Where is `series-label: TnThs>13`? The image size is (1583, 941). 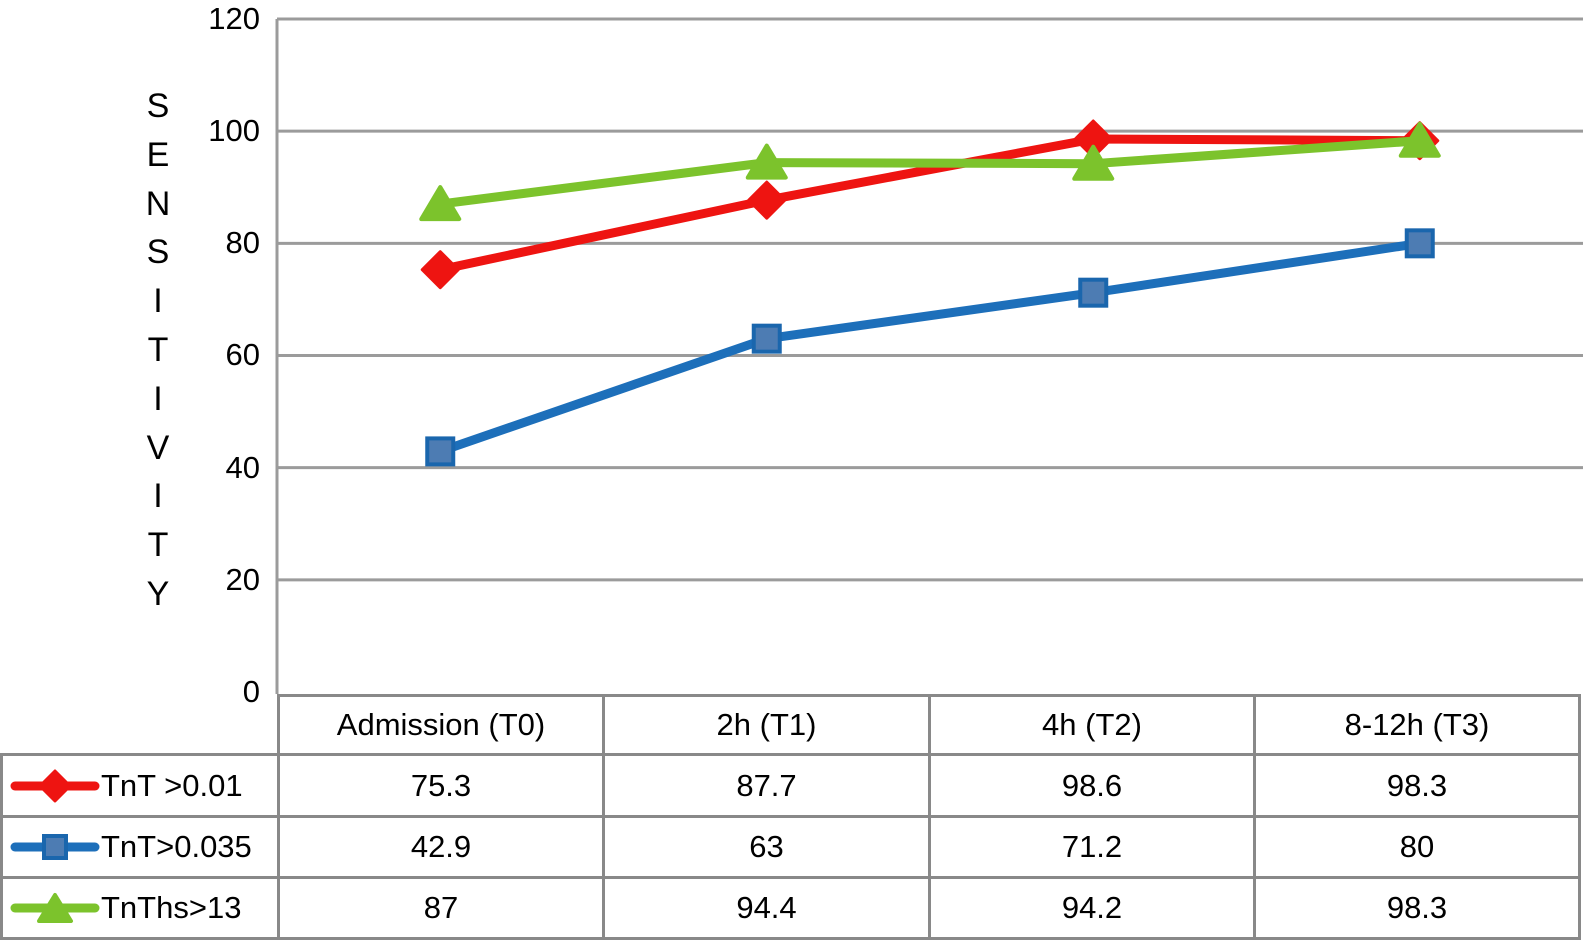 series-label: TnThs>13 is located at coordinates (171, 907).